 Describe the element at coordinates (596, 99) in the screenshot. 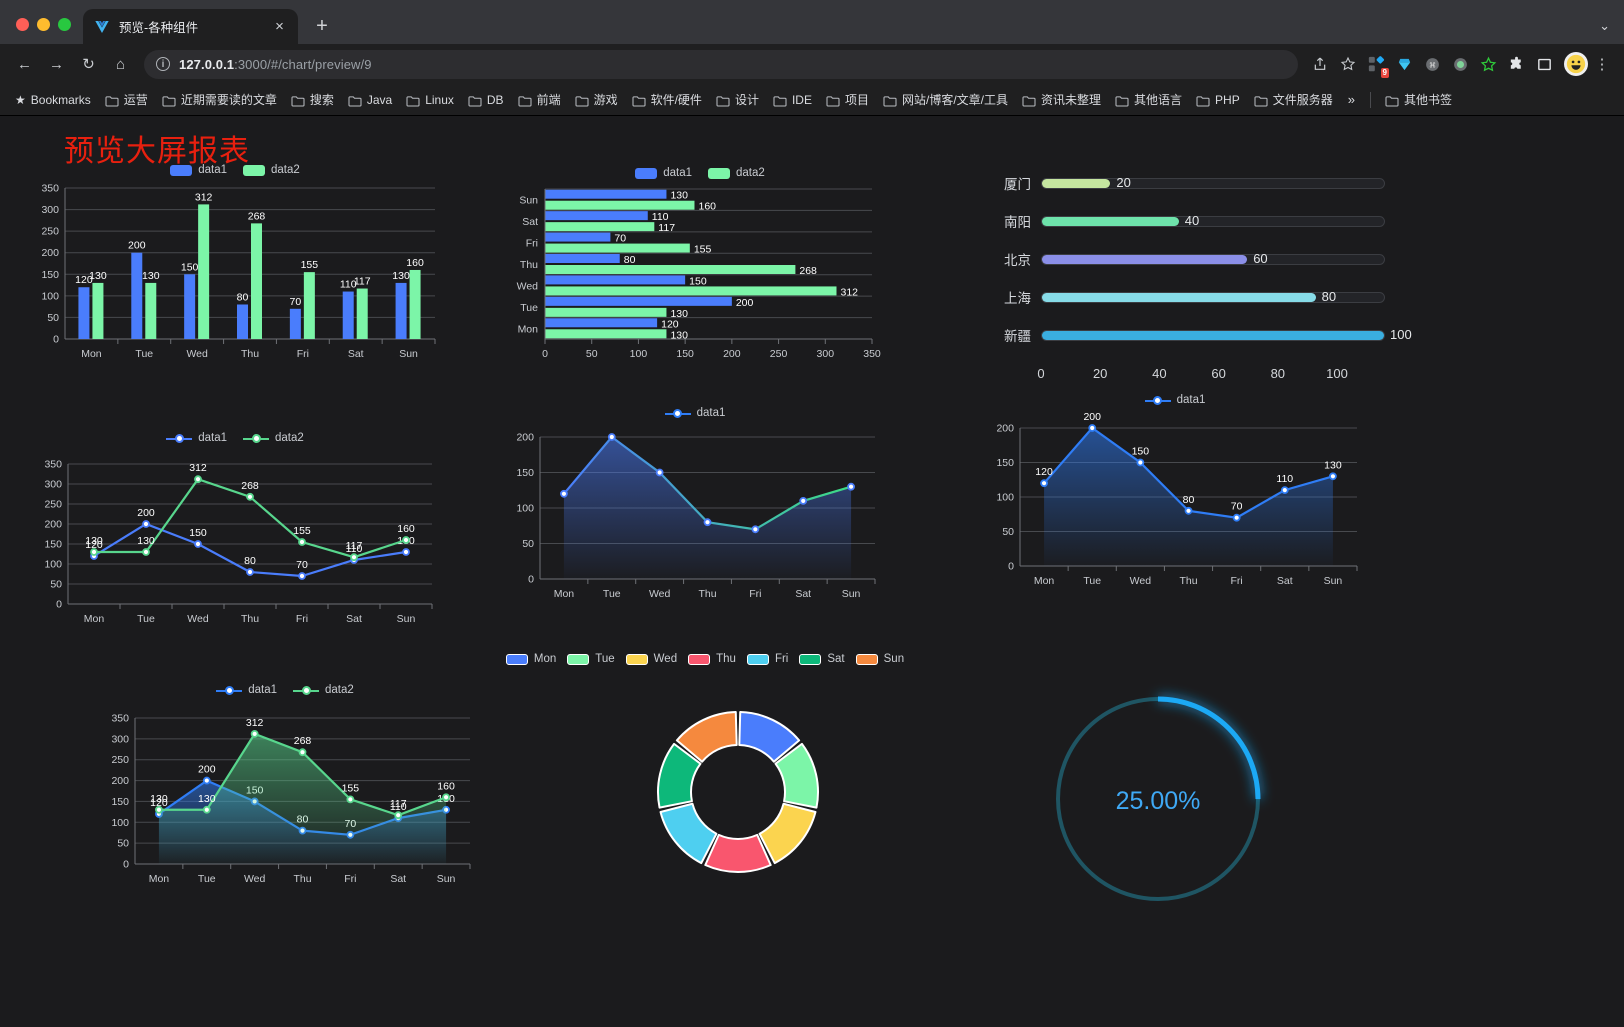

I see `bookmark-folder: 游戏` at that location.